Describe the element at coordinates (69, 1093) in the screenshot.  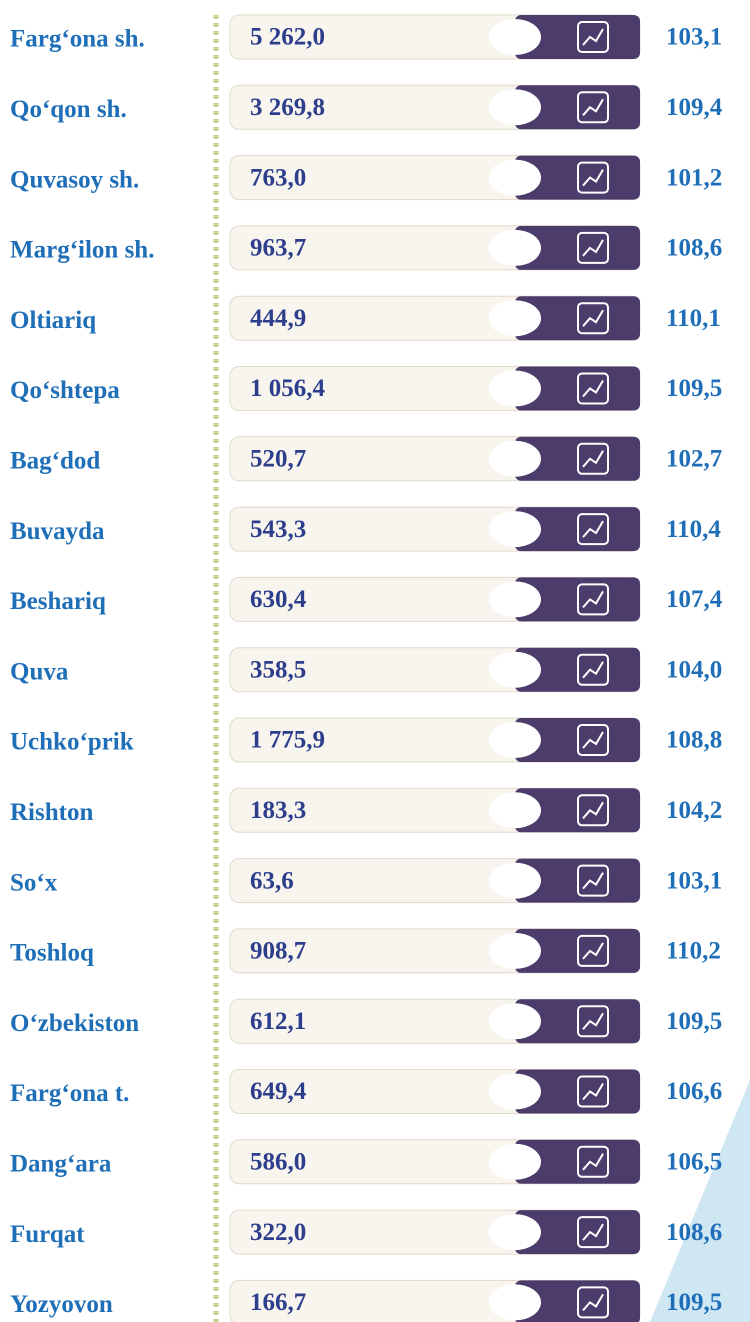
I see `region-name: Farg‘ona t.` at that location.